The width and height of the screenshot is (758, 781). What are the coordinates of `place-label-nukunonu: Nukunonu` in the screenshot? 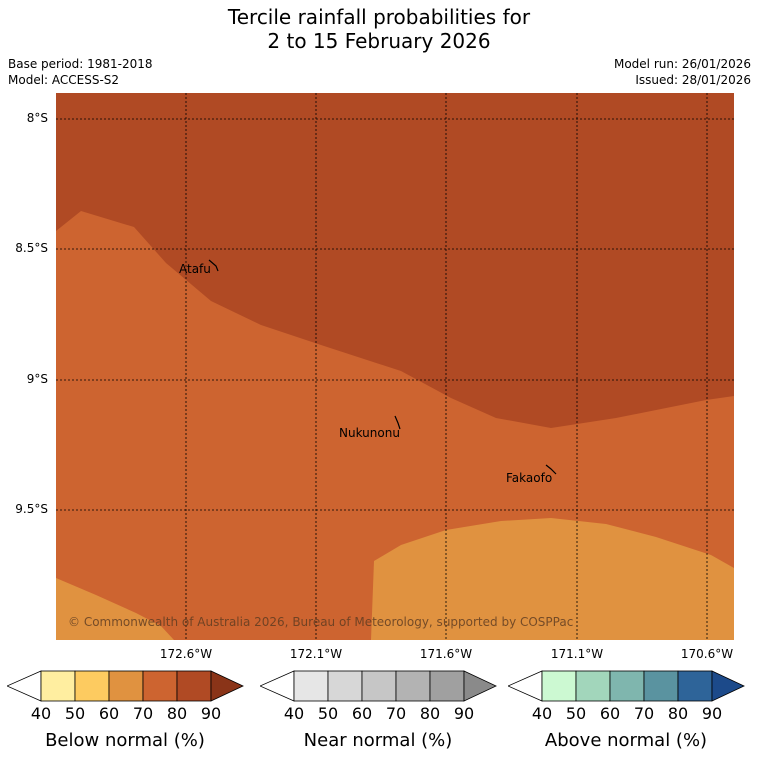 It's located at (369, 433).